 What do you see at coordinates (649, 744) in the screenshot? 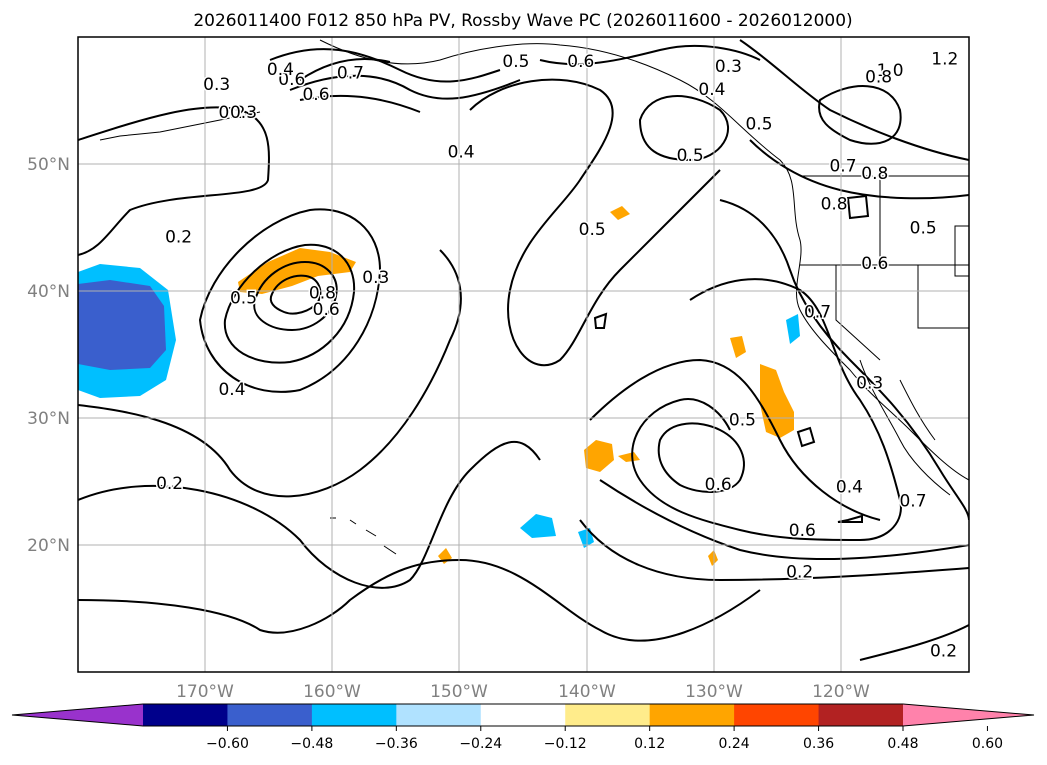
I see `colorbar-tick-label: 0.12` at bounding box center [649, 744].